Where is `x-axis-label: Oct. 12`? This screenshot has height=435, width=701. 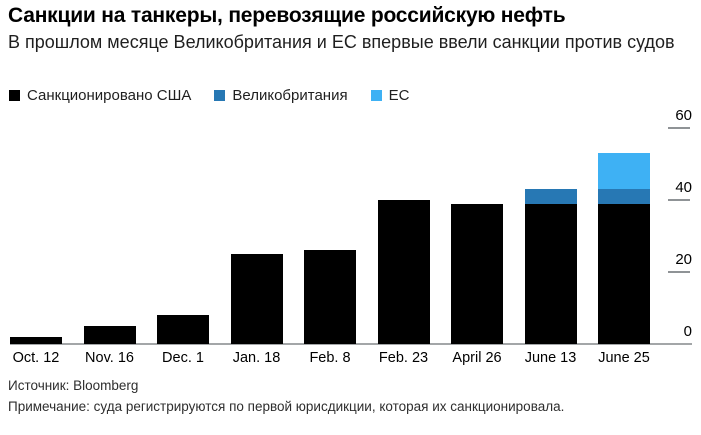 x-axis-label: Oct. 12 is located at coordinates (36, 358).